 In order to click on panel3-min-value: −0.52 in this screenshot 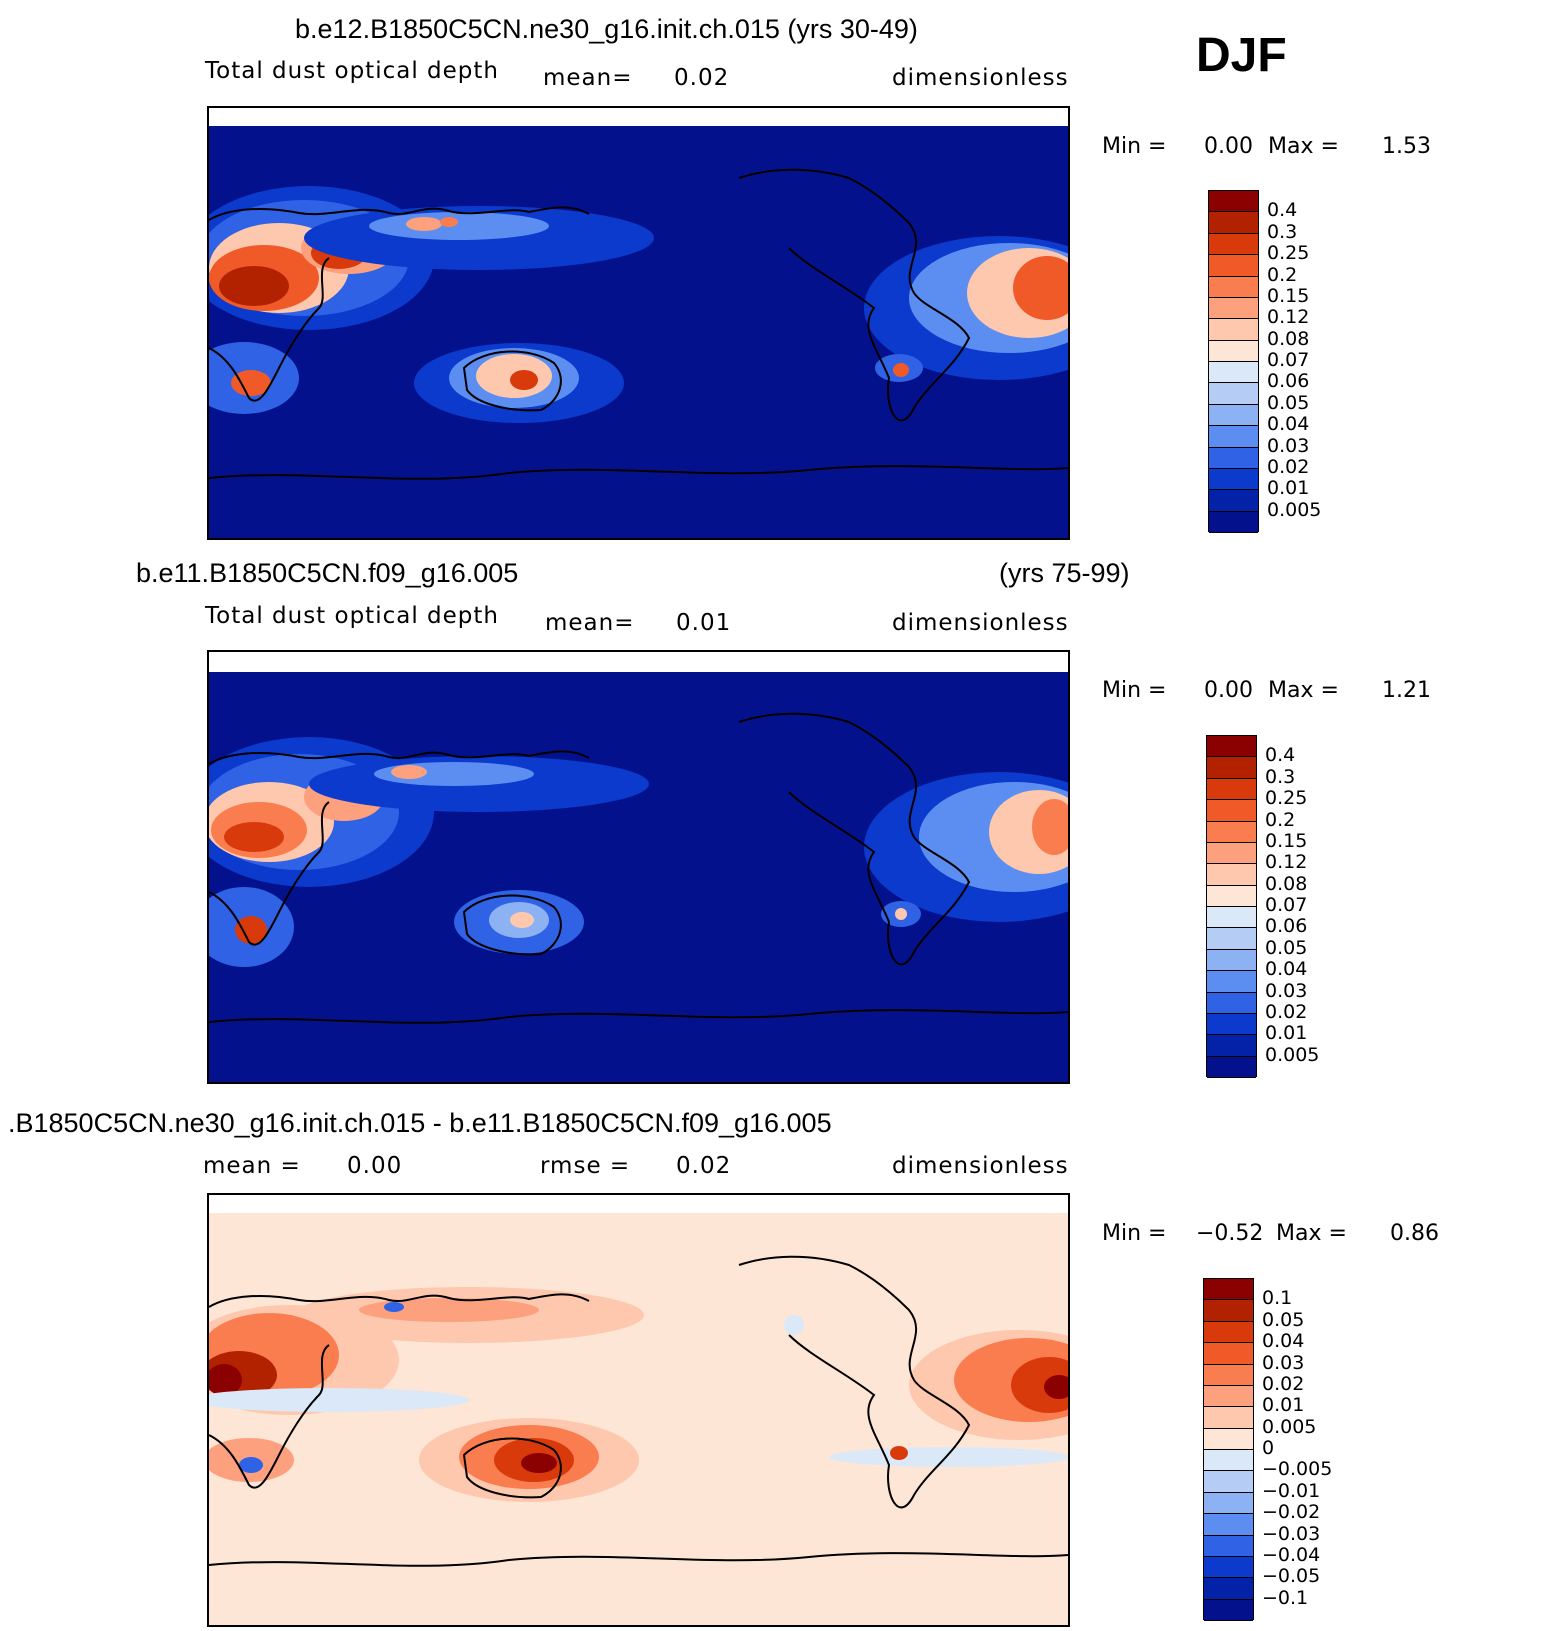, I will do `click(1230, 1233)`.